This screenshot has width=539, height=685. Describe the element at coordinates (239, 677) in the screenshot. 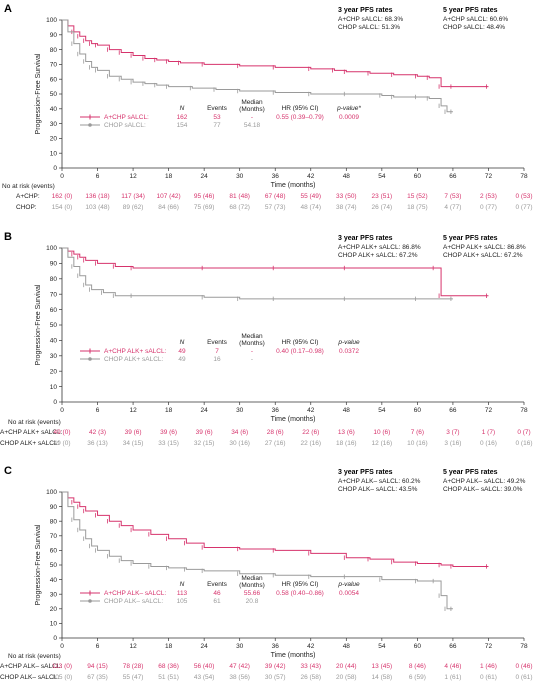

I see `risk-cell: 38 (56)` at that location.